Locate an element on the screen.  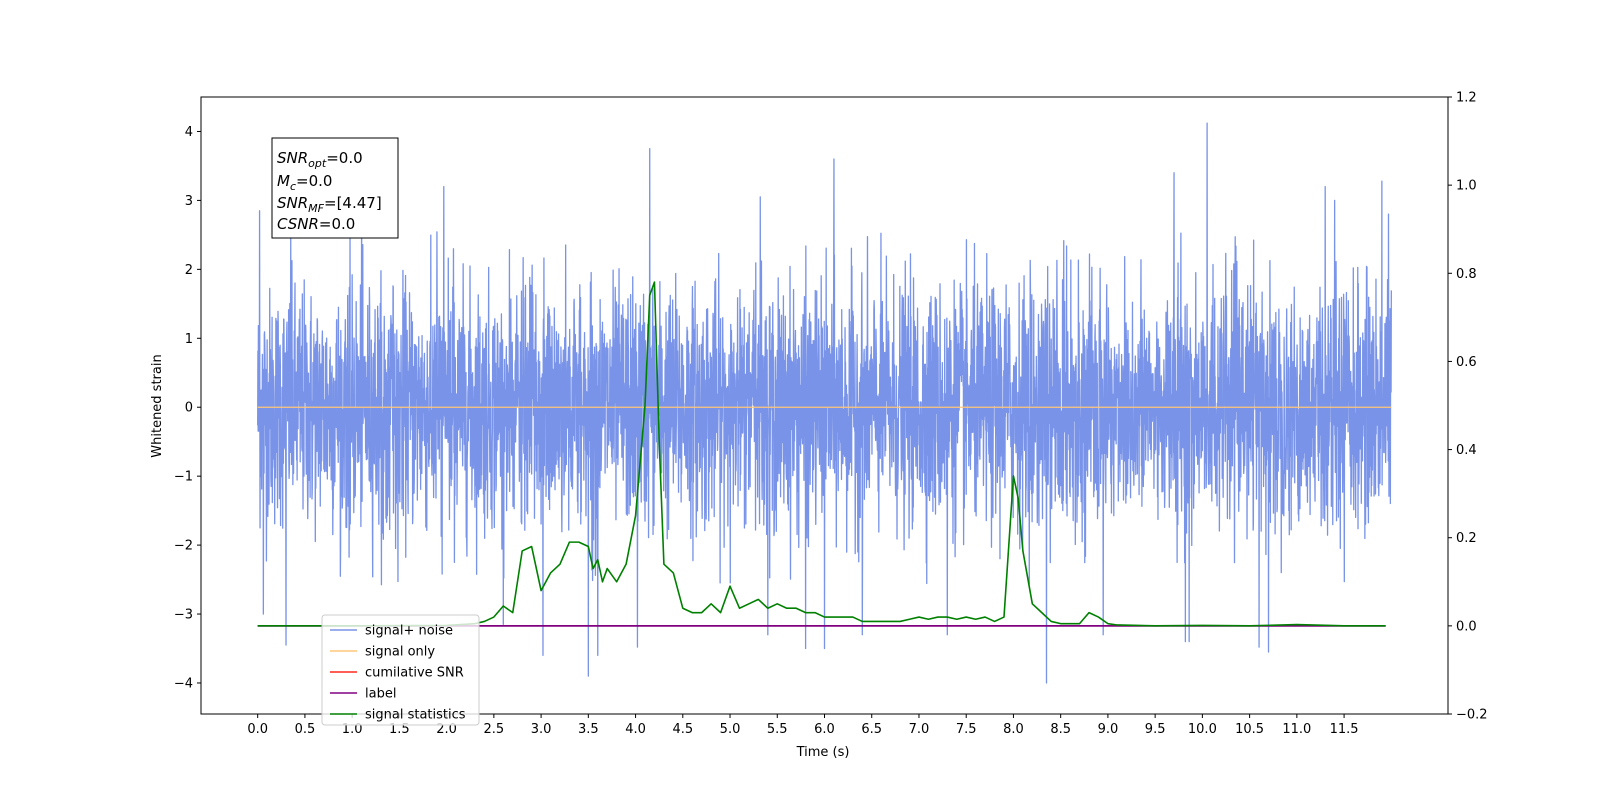
y-tick-label: −4 is located at coordinates (183, 683).